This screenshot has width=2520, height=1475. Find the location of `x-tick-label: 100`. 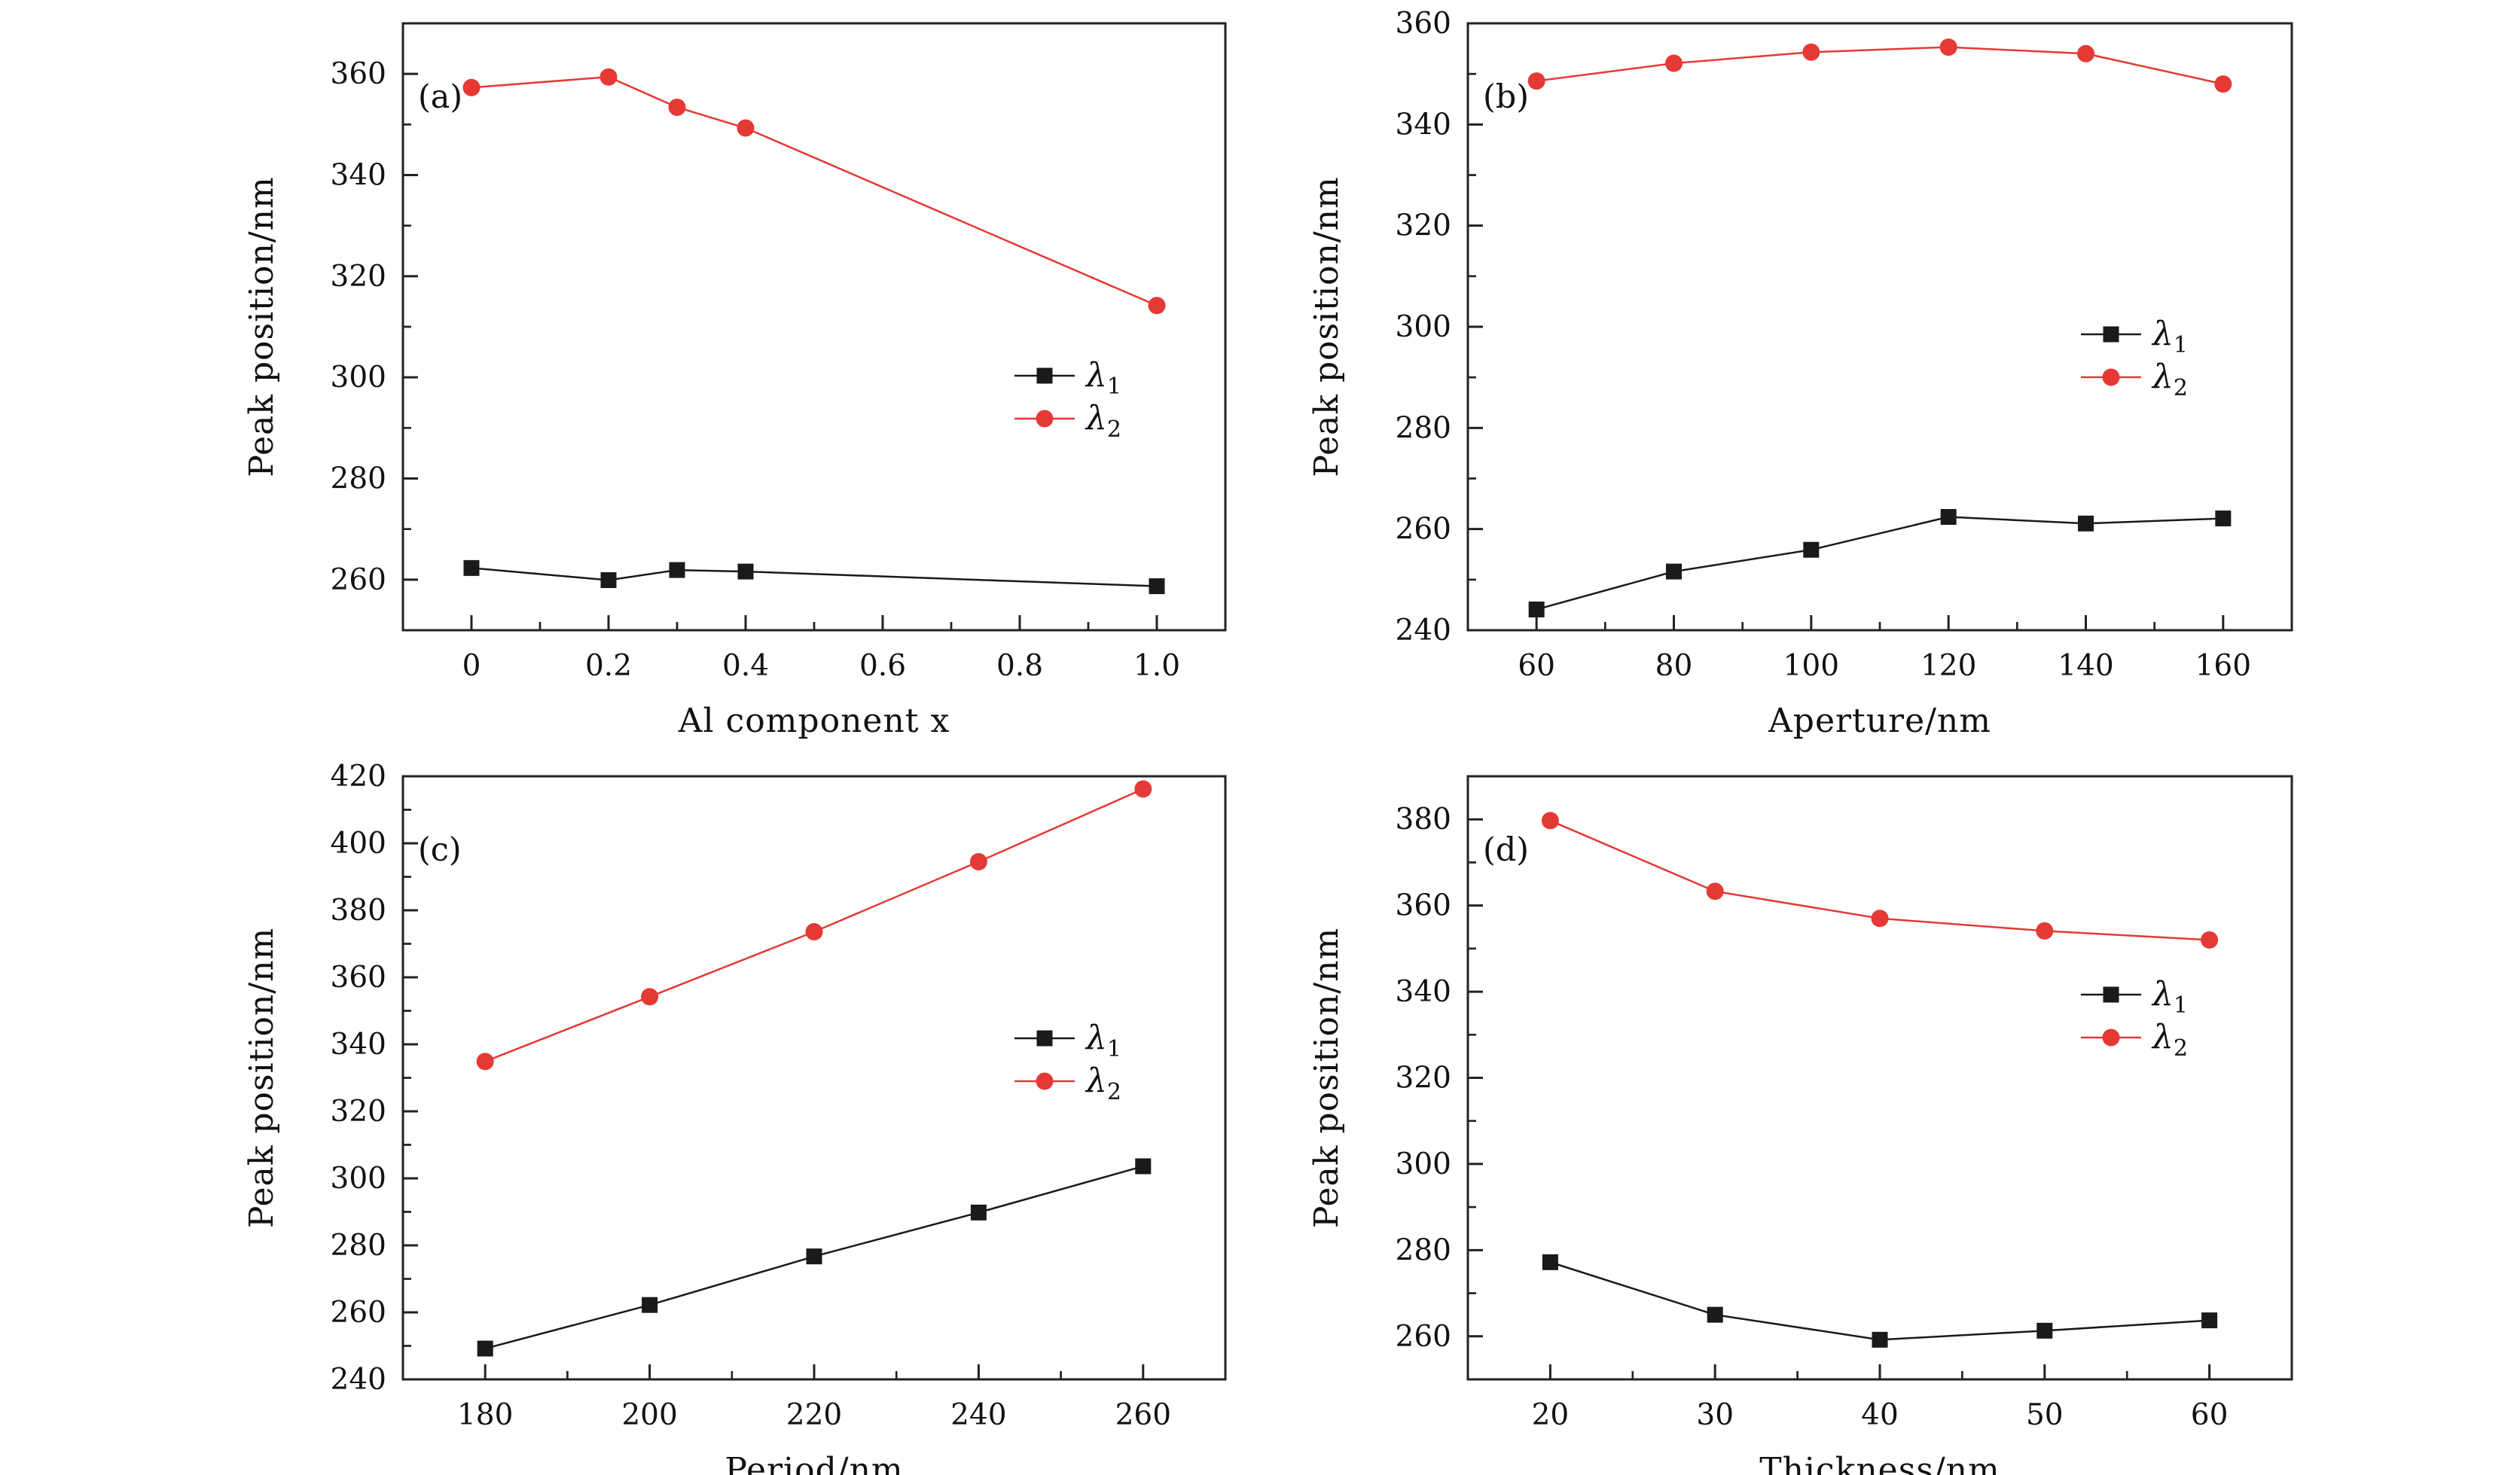

x-tick-label: 100 is located at coordinates (1811, 666).